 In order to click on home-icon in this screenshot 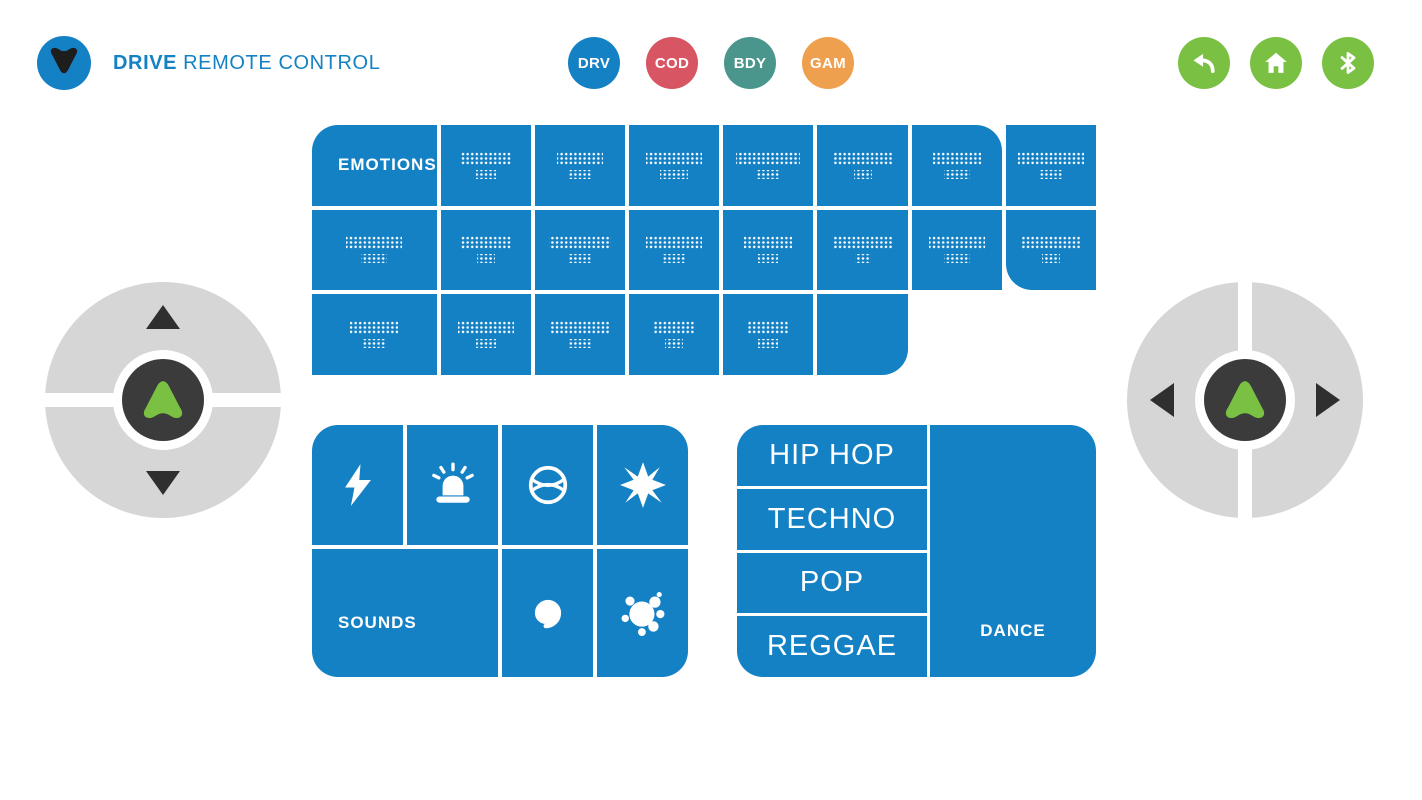, I will do `click(1276, 62)`.